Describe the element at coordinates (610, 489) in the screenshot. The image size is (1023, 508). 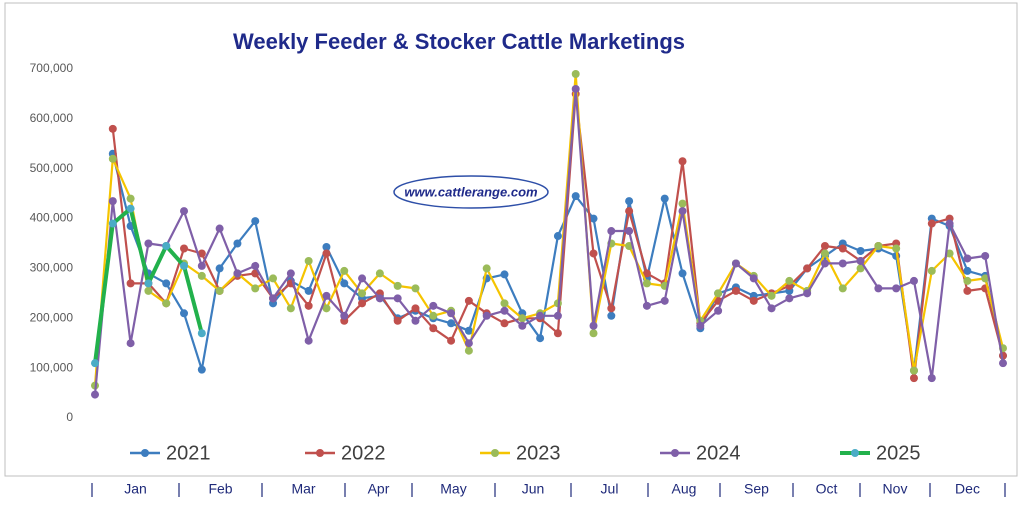
I see `month-label: Jul` at that location.